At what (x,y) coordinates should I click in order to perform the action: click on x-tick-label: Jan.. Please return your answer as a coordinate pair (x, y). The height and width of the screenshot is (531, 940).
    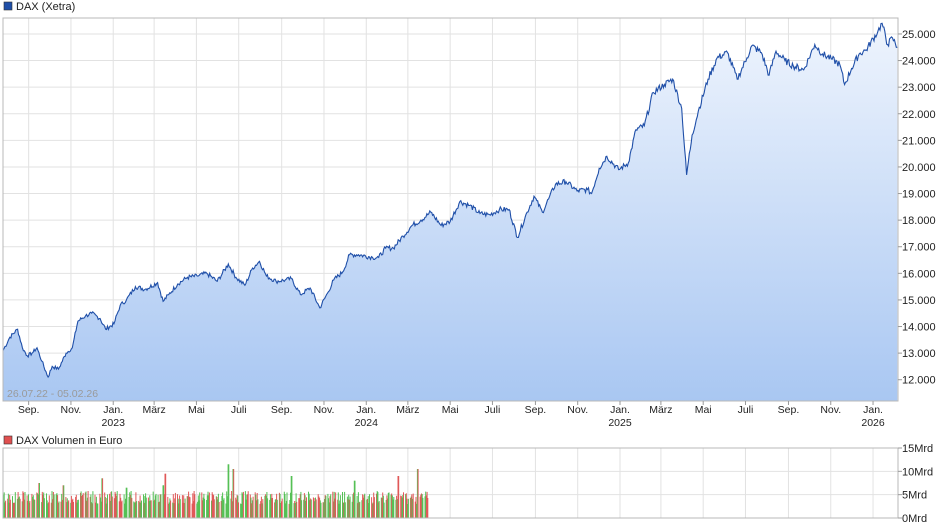
    Looking at the image, I should click on (113, 410).